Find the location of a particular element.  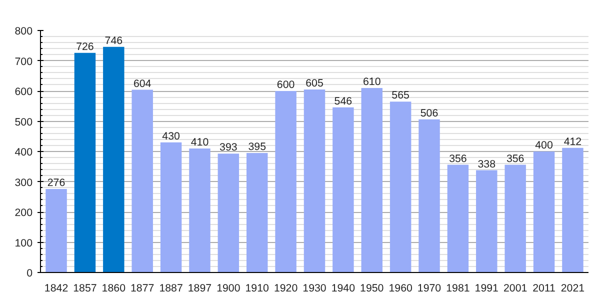

data-label: 395 is located at coordinates (257, 147).